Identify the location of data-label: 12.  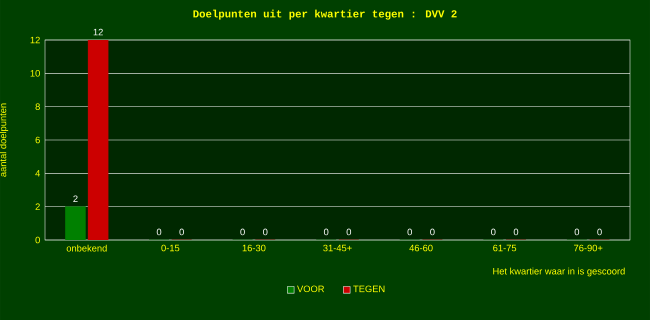
(98, 32).